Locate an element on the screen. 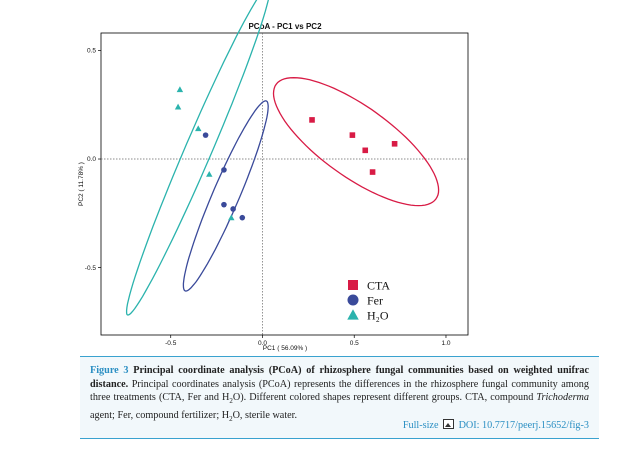  y-tick-label: 0.0 is located at coordinates (91, 159).